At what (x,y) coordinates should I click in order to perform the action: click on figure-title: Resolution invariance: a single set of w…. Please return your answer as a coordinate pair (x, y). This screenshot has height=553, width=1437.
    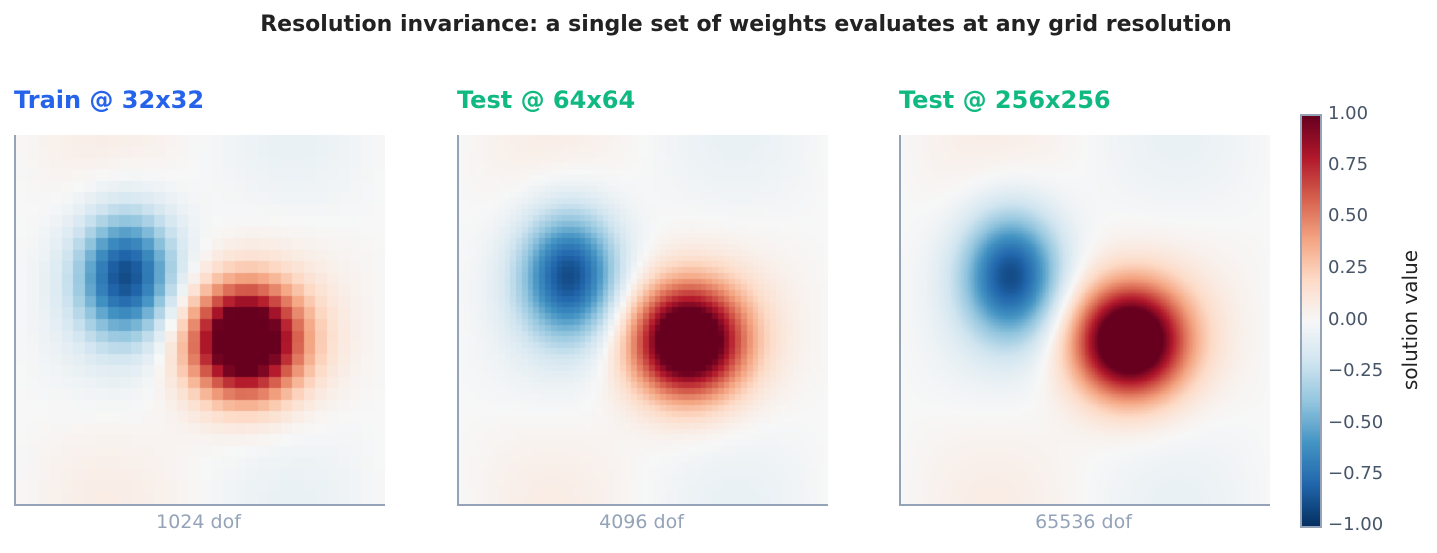
    Looking at the image, I should click on (746, 24).